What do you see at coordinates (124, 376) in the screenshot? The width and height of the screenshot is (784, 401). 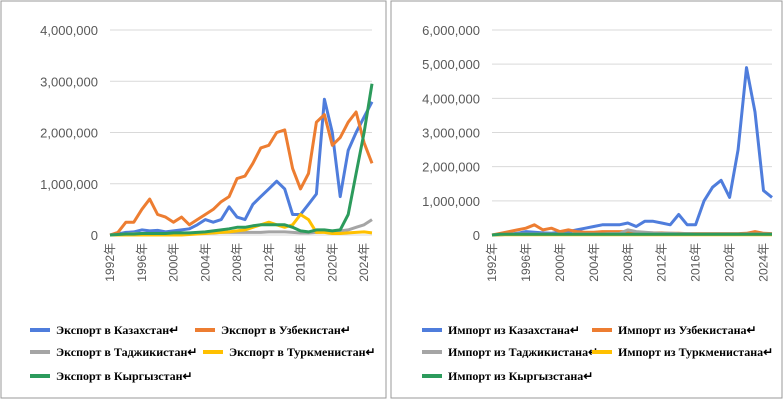 I see `legend-label: Экспорт в Кыргызстан↵` at bounding box center [124, 376].